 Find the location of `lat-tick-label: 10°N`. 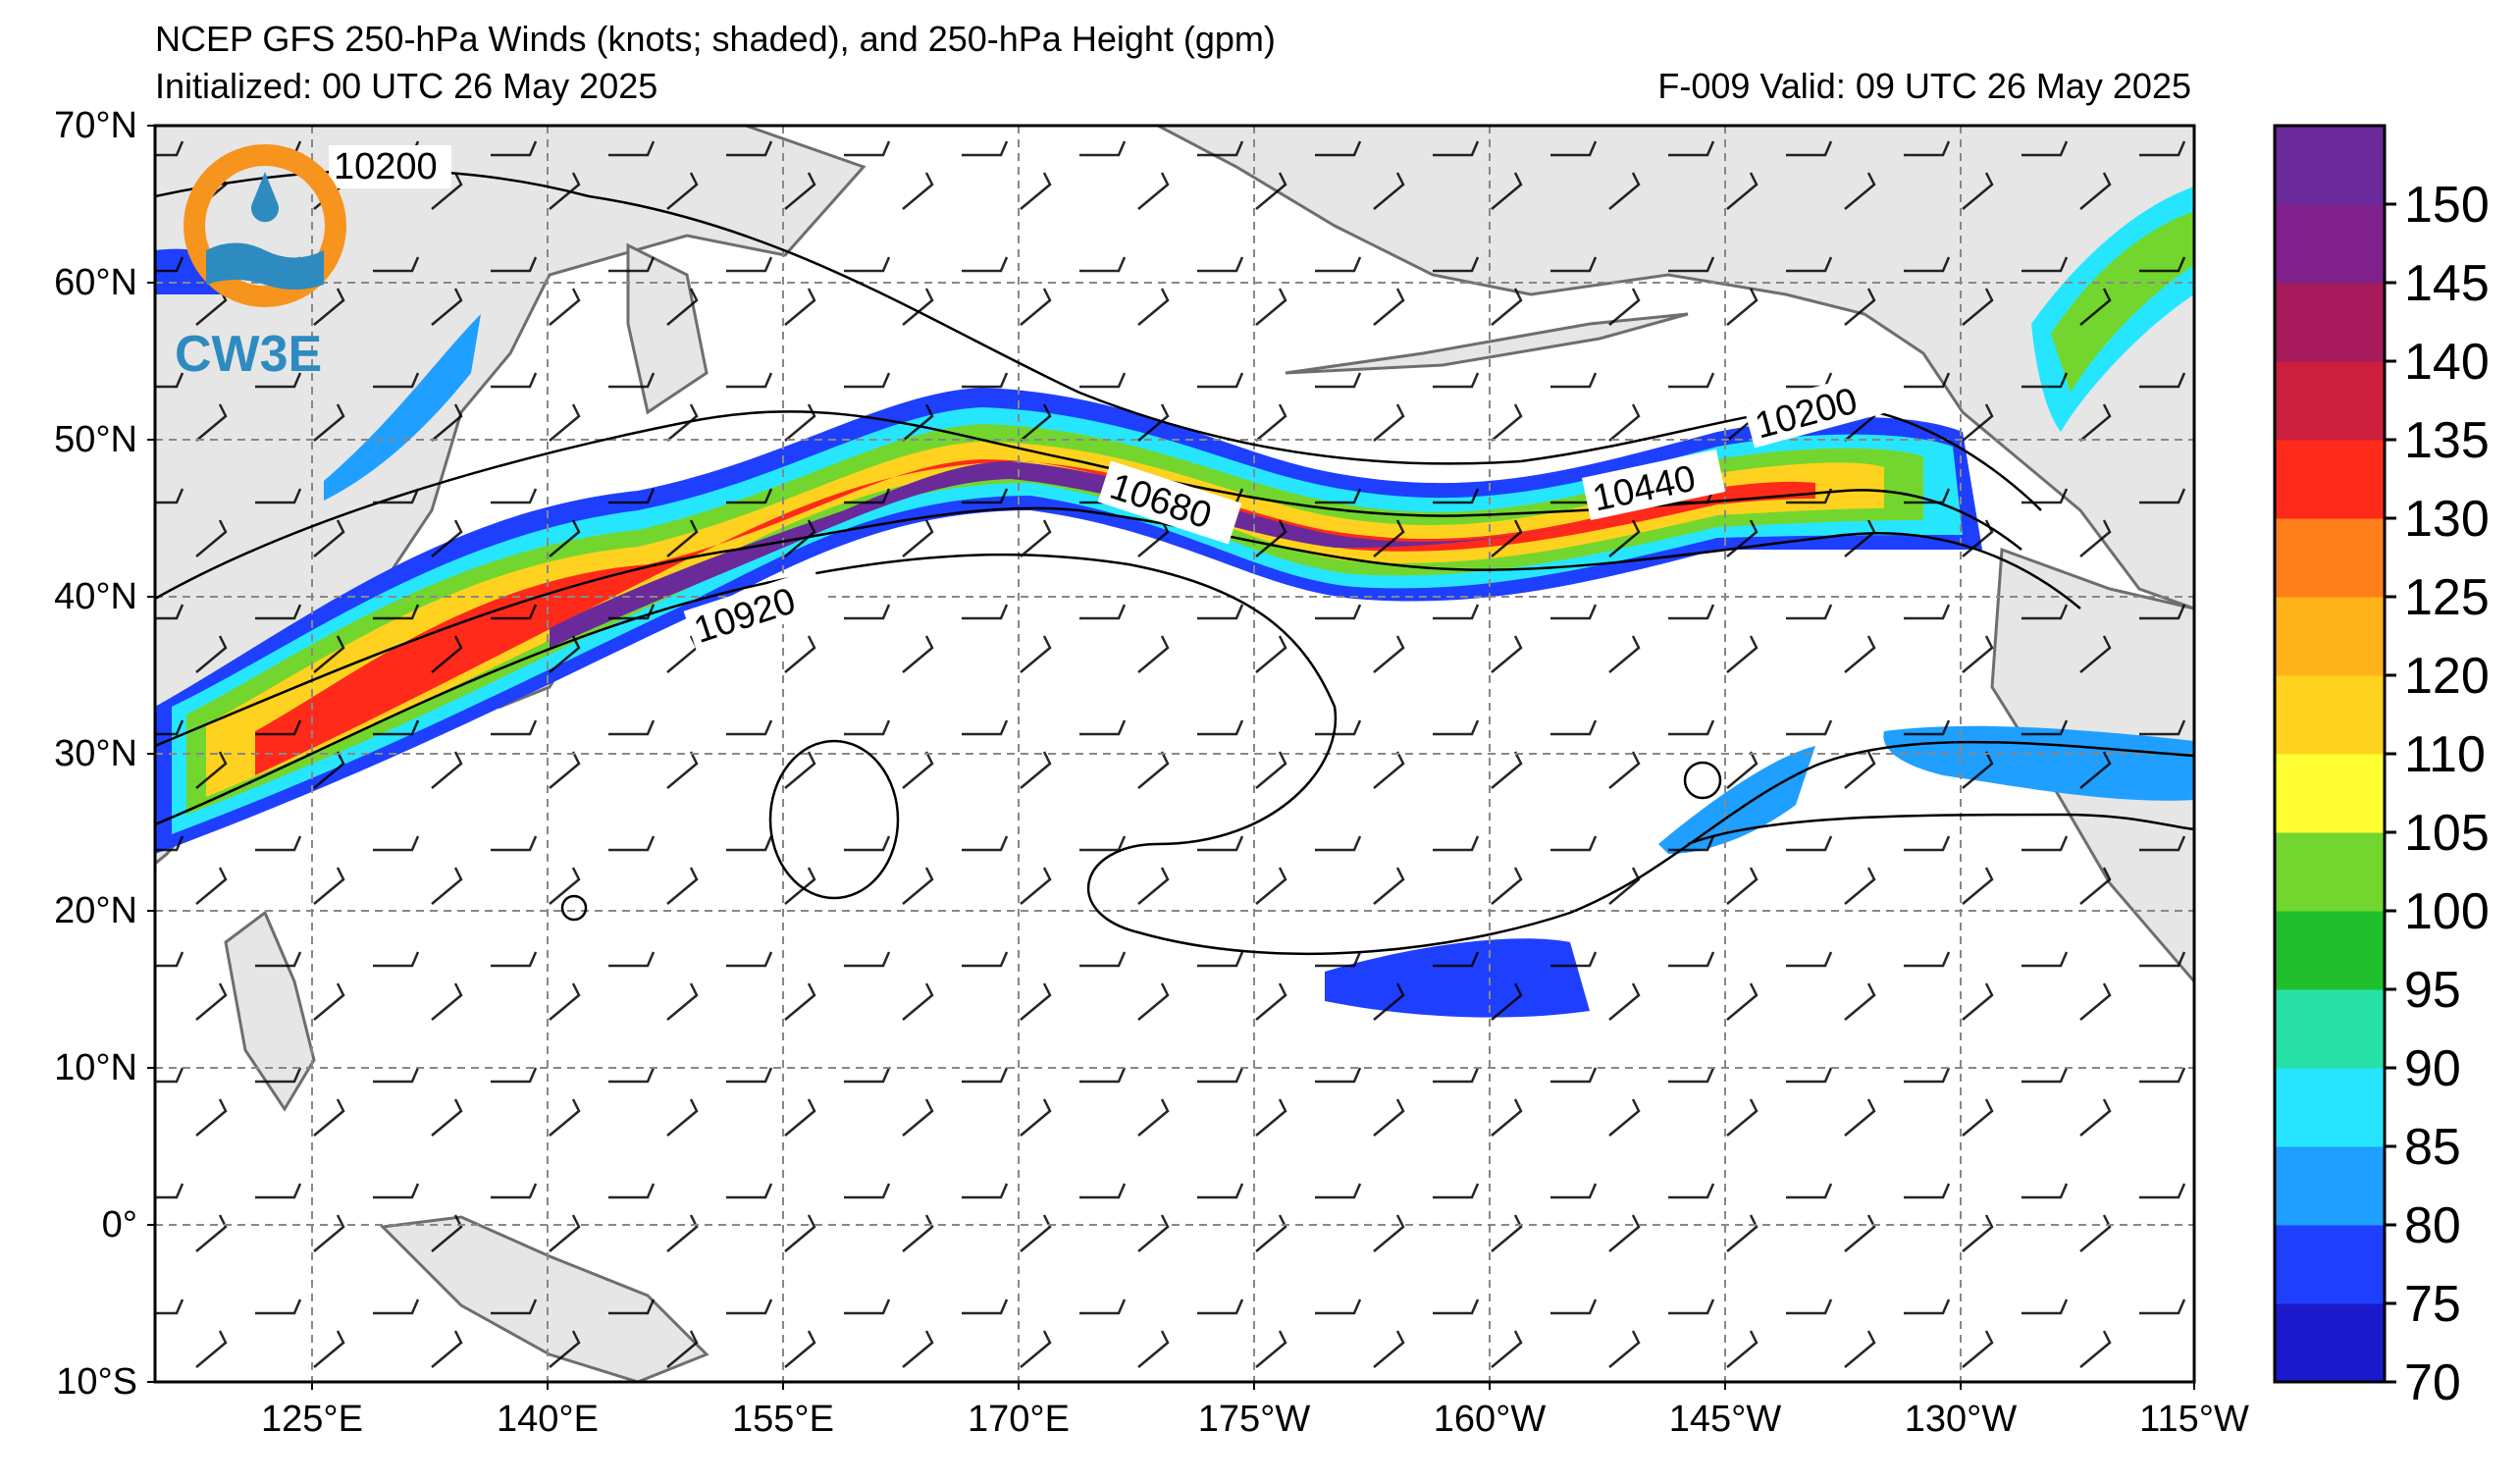

lat-tick-label: 10°N is located at coordinates (95, 1067).